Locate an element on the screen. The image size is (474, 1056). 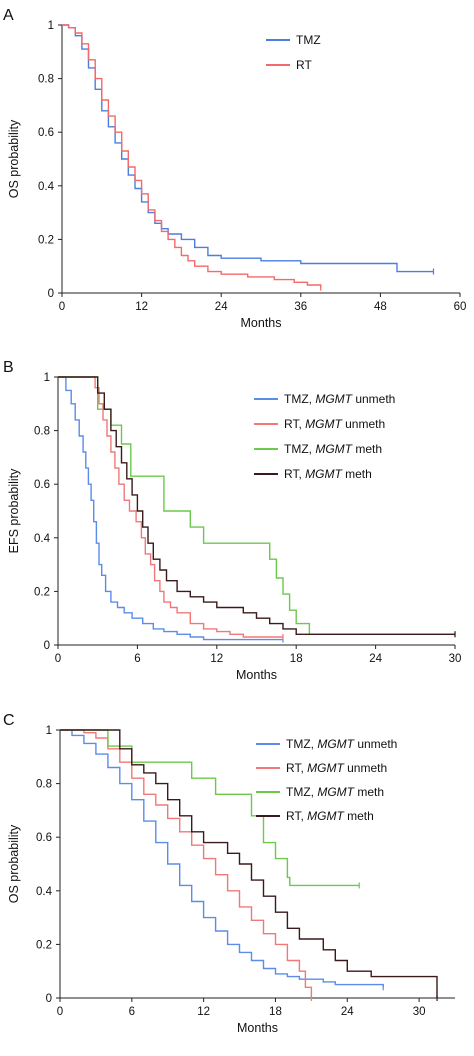
x-tick-label: 48 is located at coordinates (380, 307).